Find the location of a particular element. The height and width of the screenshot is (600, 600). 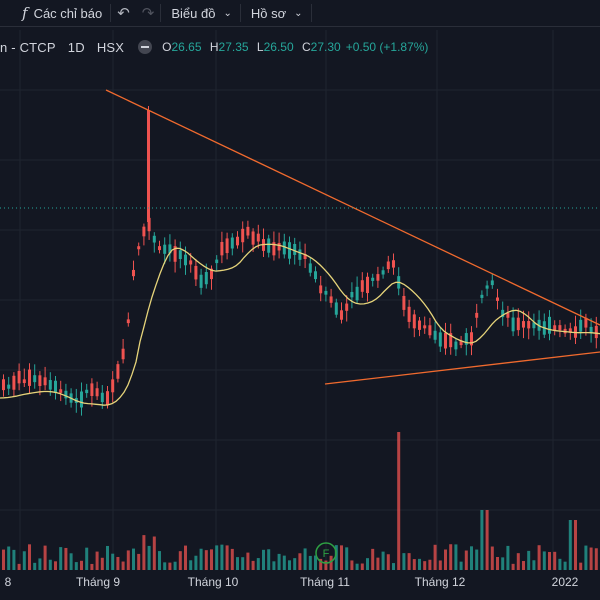

function-icon: f is located at coordinates (25, 13).